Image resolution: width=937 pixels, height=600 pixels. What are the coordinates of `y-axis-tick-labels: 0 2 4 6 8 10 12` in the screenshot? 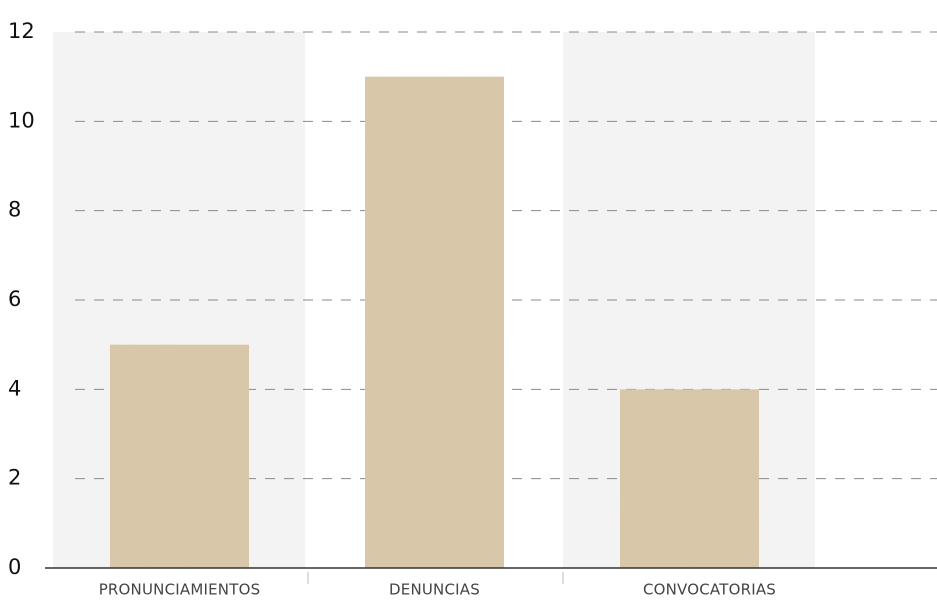 It's located at (21, 299).